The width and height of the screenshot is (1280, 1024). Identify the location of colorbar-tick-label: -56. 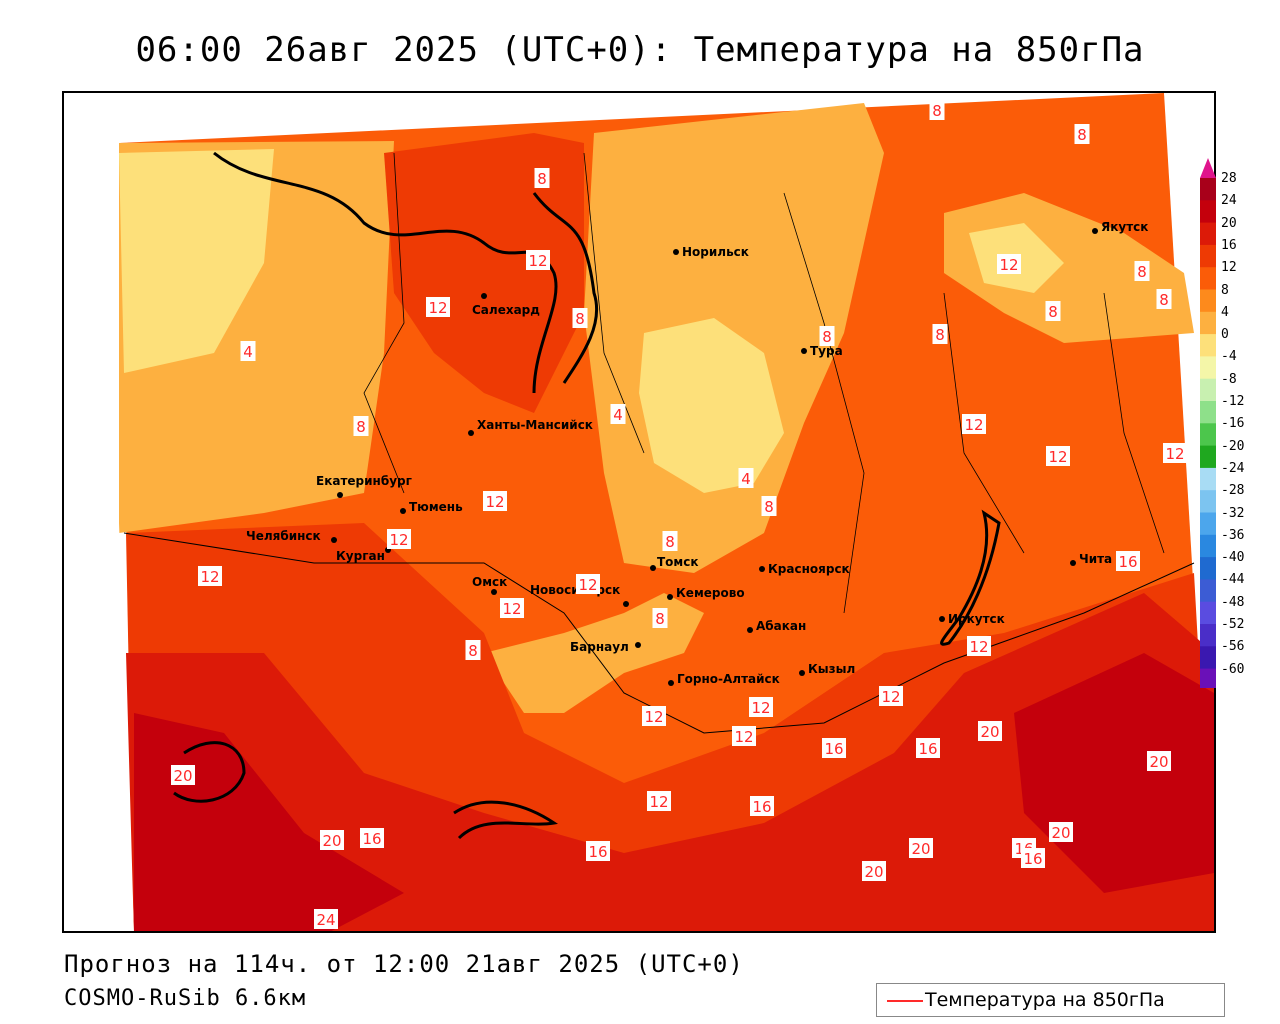
(1233, 647).